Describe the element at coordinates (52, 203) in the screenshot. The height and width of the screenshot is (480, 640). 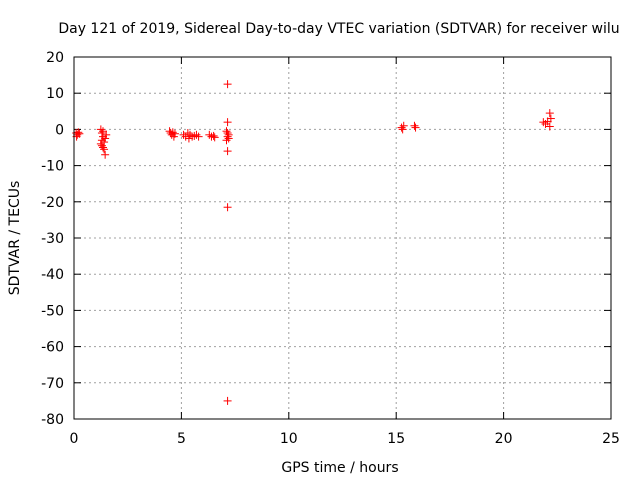
I see `y-tick-label: -20` at that location.